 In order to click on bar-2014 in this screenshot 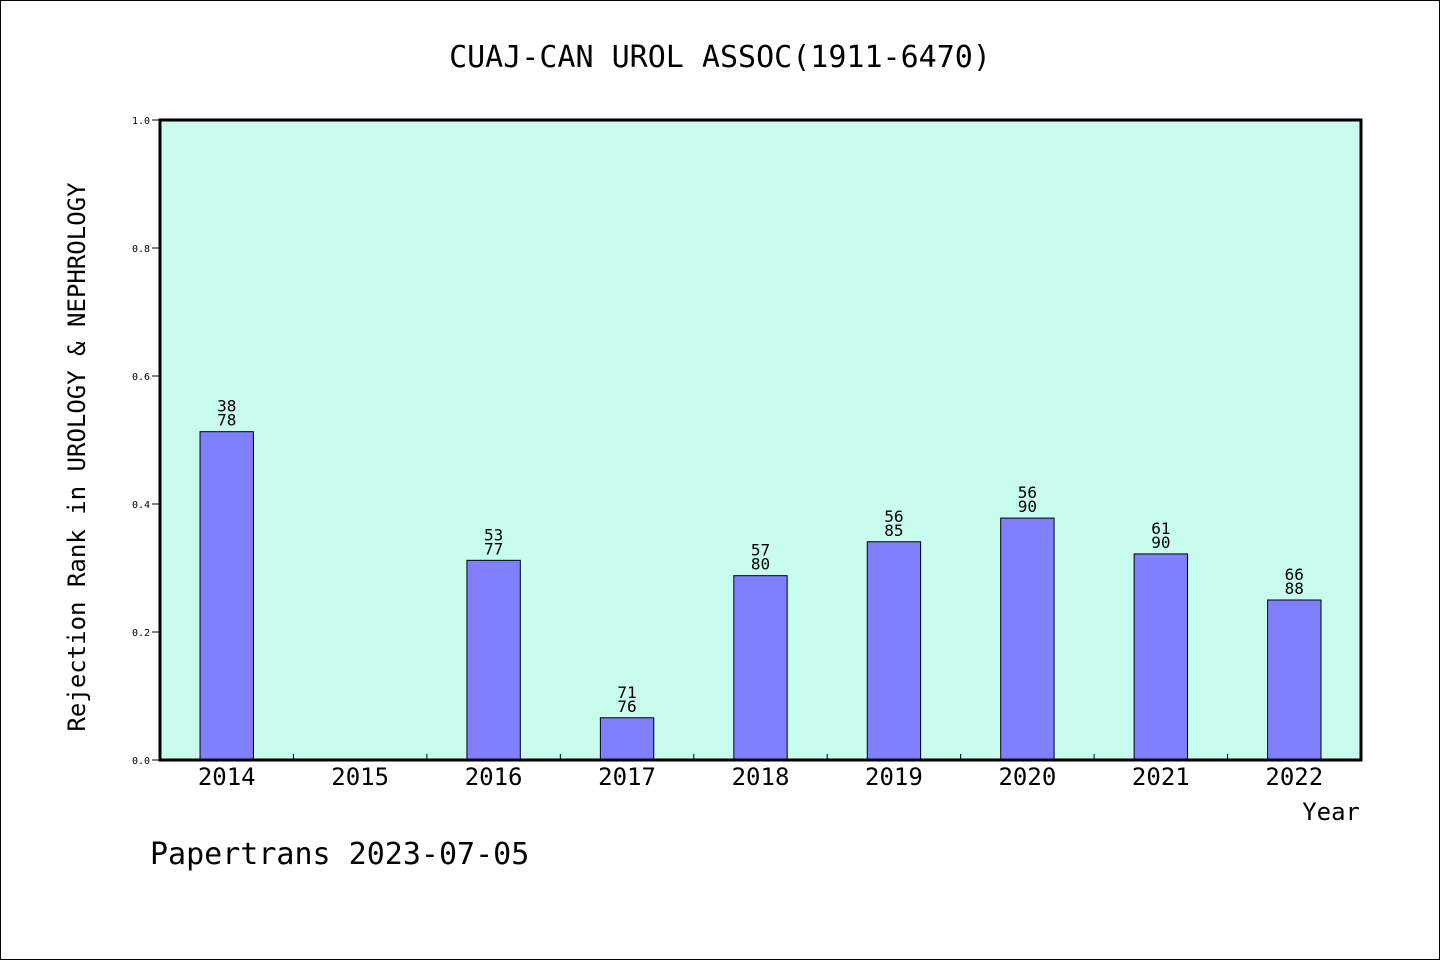, I will do `click(226, 596)`.